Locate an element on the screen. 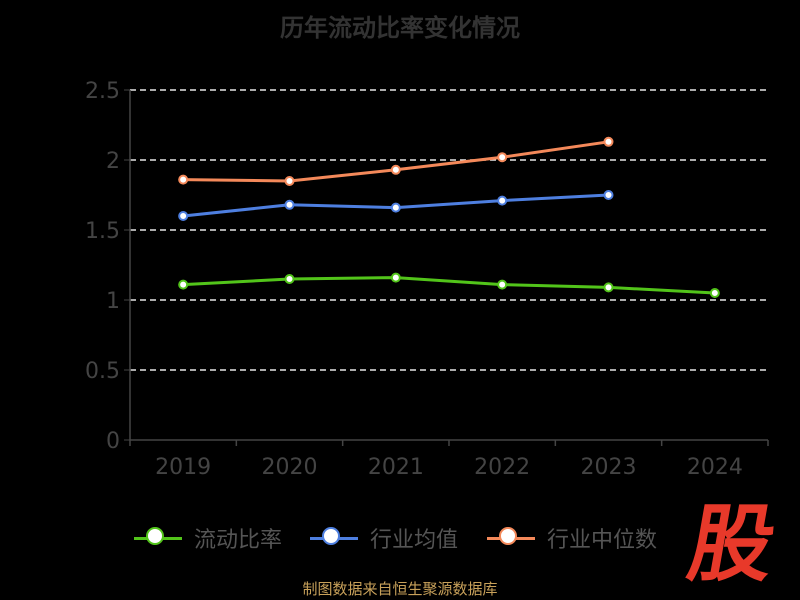 The image size is (800, 600). legend-label-2: 行业中位数 is located at coordinates (602, 540).